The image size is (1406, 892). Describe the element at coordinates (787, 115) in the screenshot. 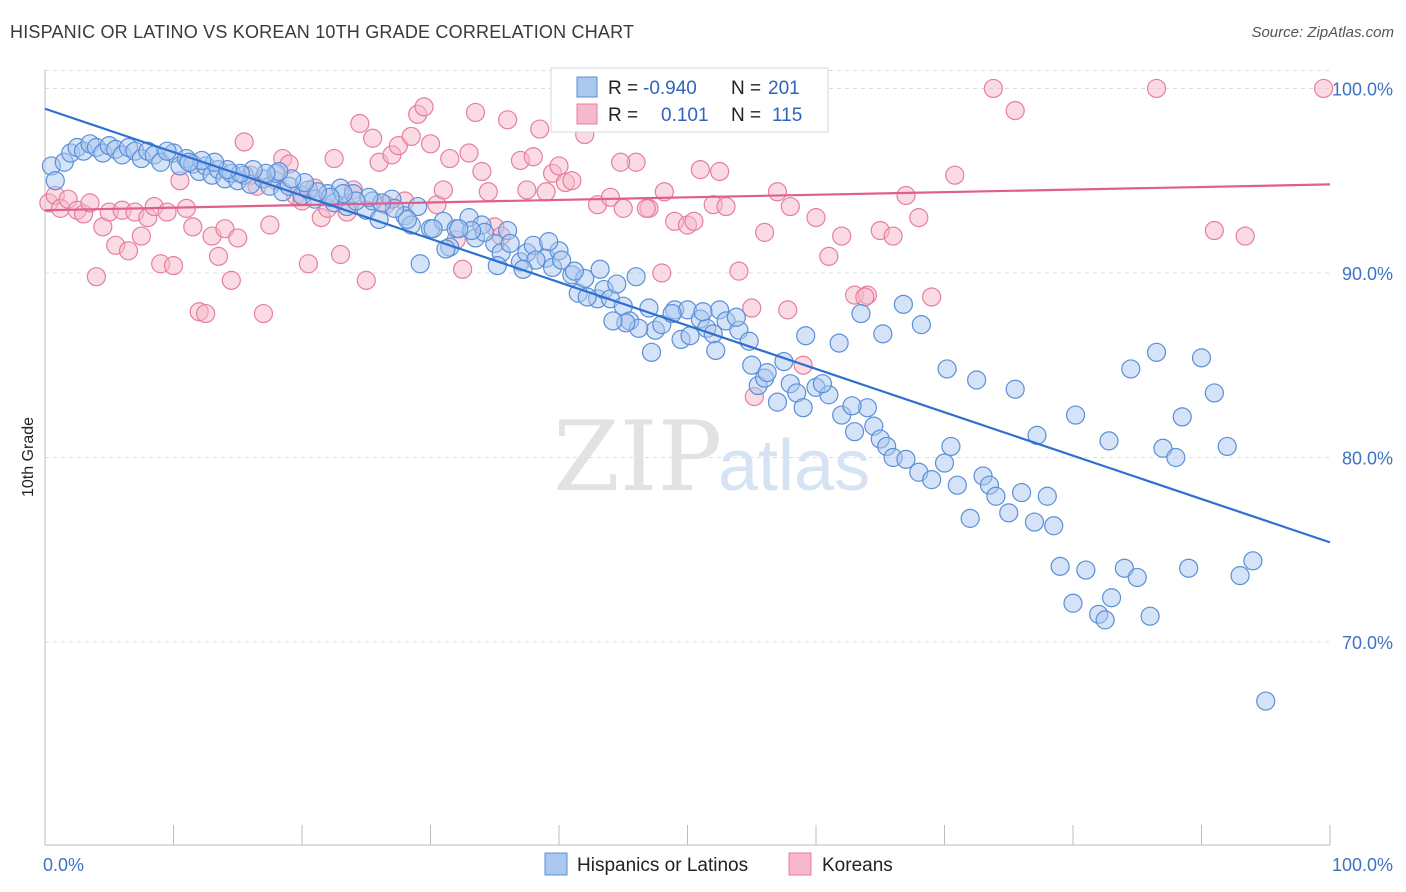

I see `legend-n-value-2: 115` at that location.